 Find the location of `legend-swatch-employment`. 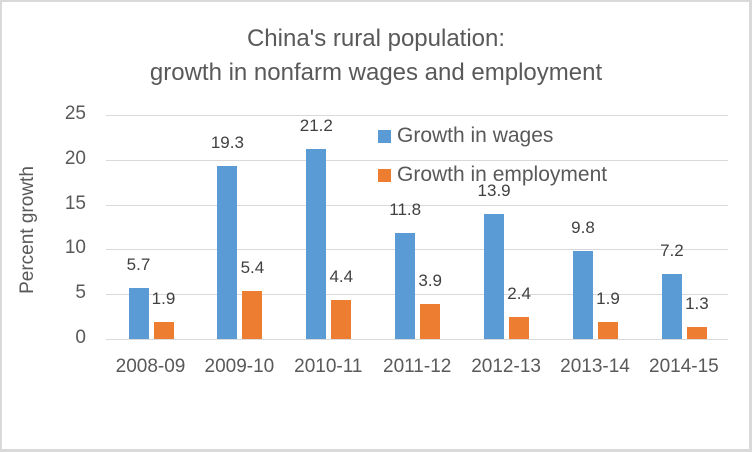

legend-swatch-employment is located at coordinates (384, 175).